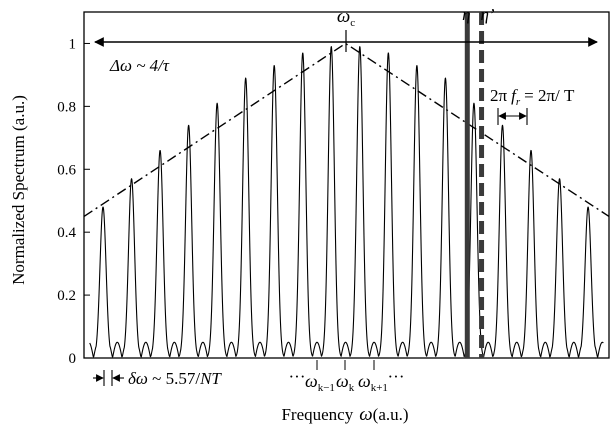 This screenshot has width=610, height=433. What do you see at coordinates (297, 376) in the screenshot?
I see `ellipsis-left: ···` at bounding box center [297, 376].